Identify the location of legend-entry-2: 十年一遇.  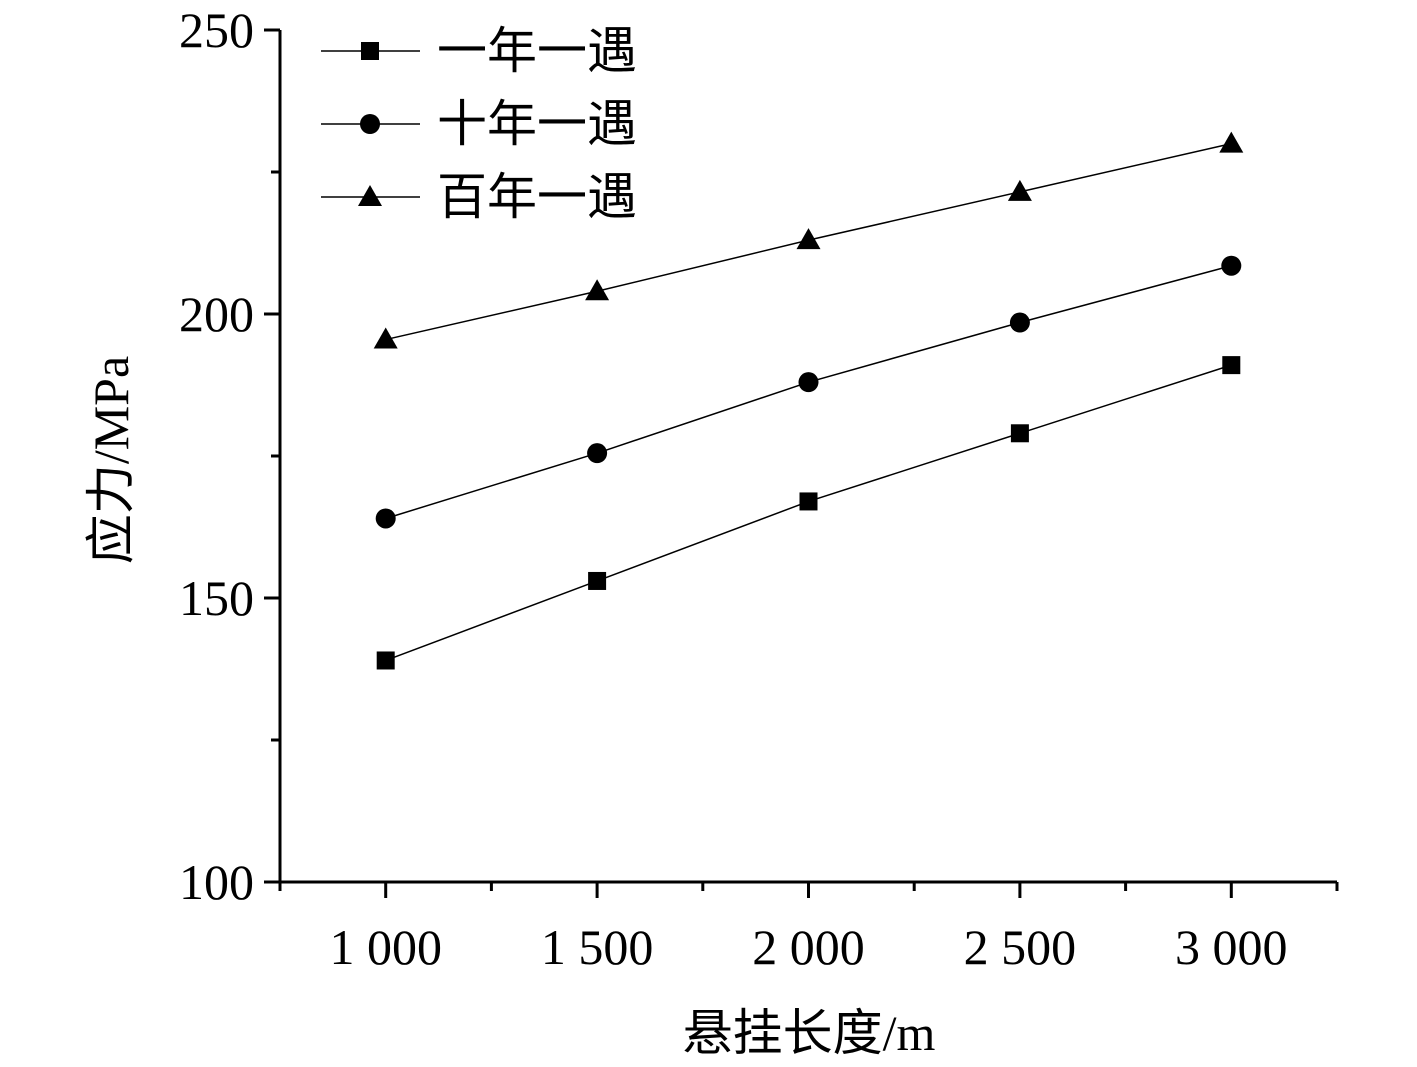
(479, 124).